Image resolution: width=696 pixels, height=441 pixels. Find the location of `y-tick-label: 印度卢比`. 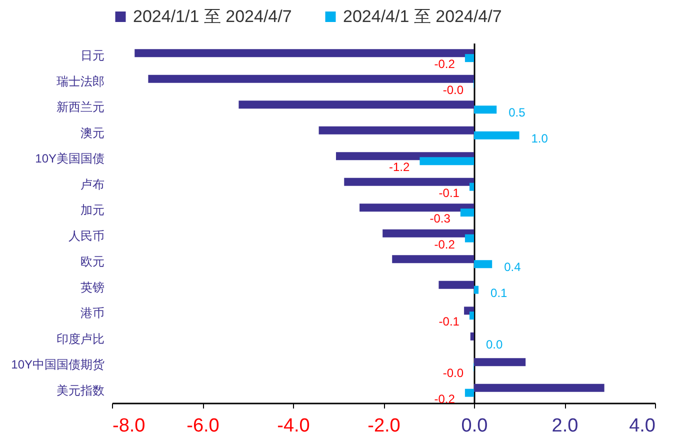

y-tick-label: 印度卢比 is located at coordinates (80, 339).